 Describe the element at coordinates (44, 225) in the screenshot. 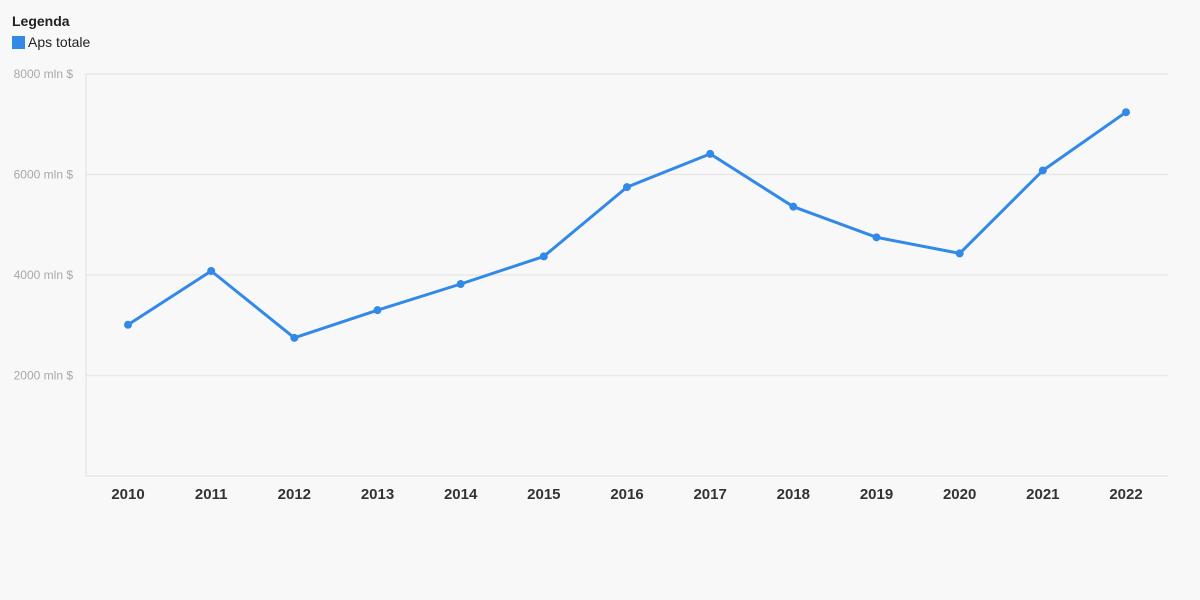

I see `y-axis-ticks: 2000 mln $ 4000 mln $ 6000 mln $ 8000 mln $` at that location.